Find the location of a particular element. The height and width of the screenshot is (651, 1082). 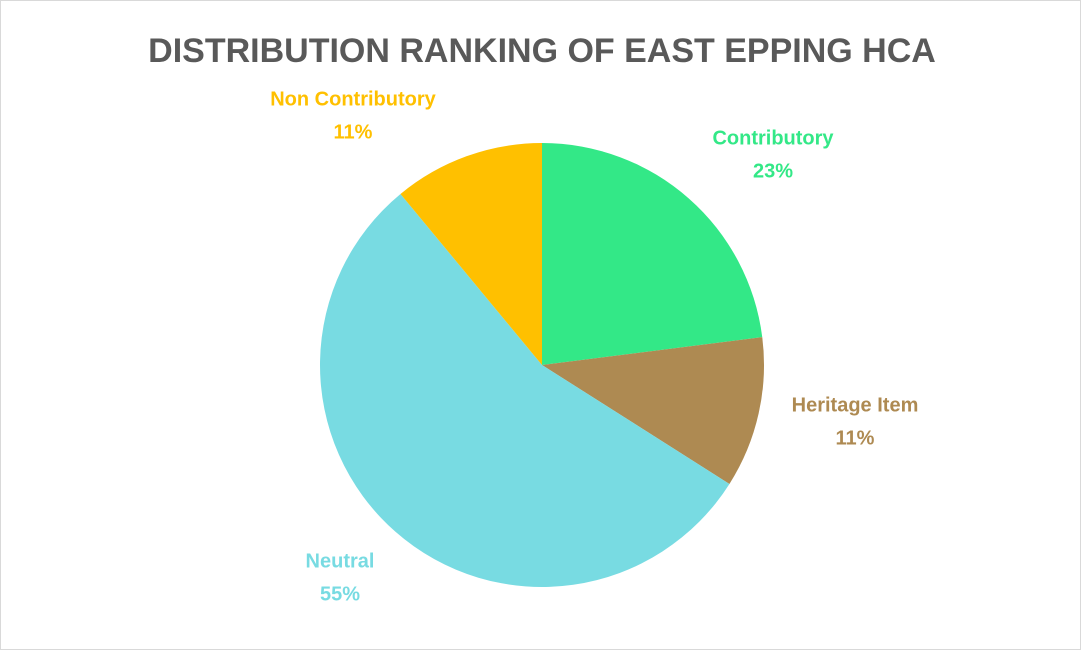

chart-title: DISTRIBUTION RANKING OF EAST EPPING HCA is located at coordinates (542, 51).